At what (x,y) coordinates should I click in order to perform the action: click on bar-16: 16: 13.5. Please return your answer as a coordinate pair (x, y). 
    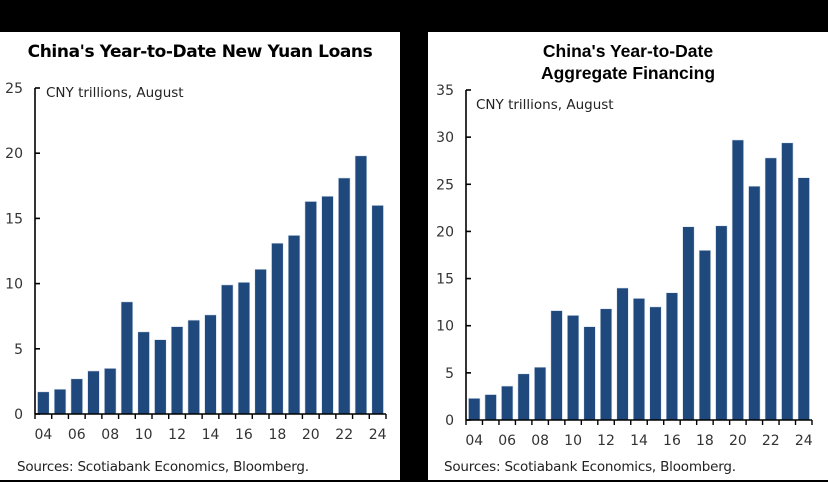
    Looking at the image, I should click on (672, 356).